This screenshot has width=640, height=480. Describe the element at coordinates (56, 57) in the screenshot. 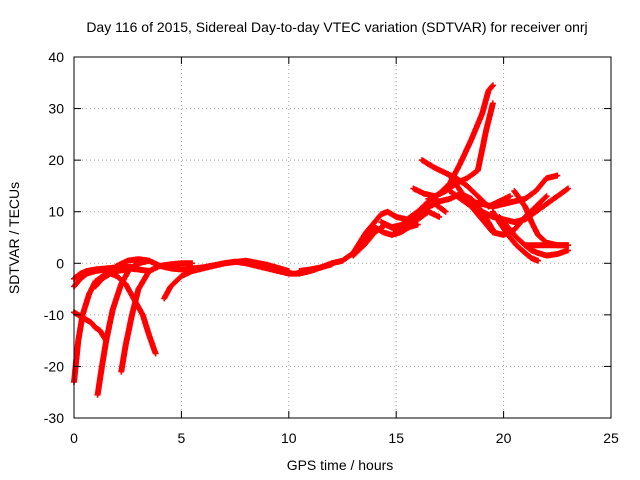

I see `y-tick-label: 40` at that location.